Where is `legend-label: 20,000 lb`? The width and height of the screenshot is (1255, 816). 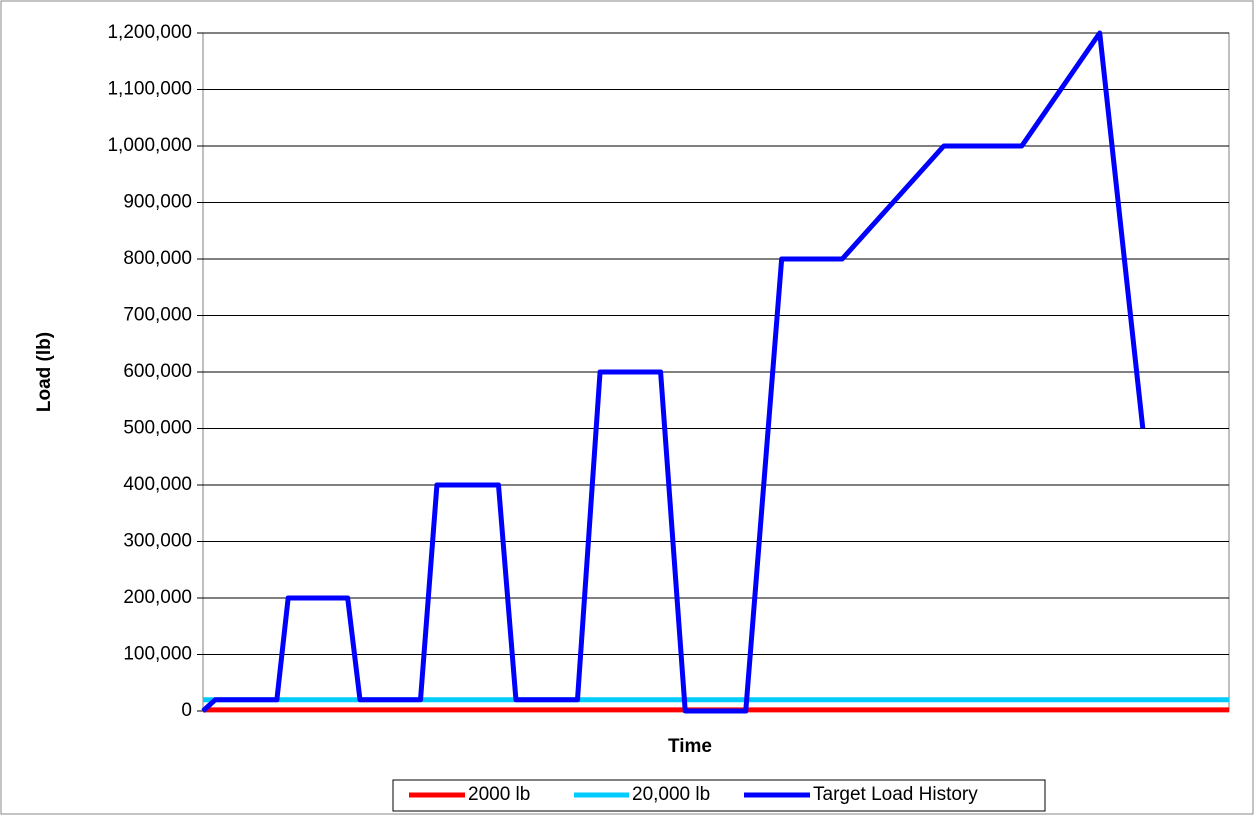
legend-label: 20,000 lb is located at coordinates (671, 794).